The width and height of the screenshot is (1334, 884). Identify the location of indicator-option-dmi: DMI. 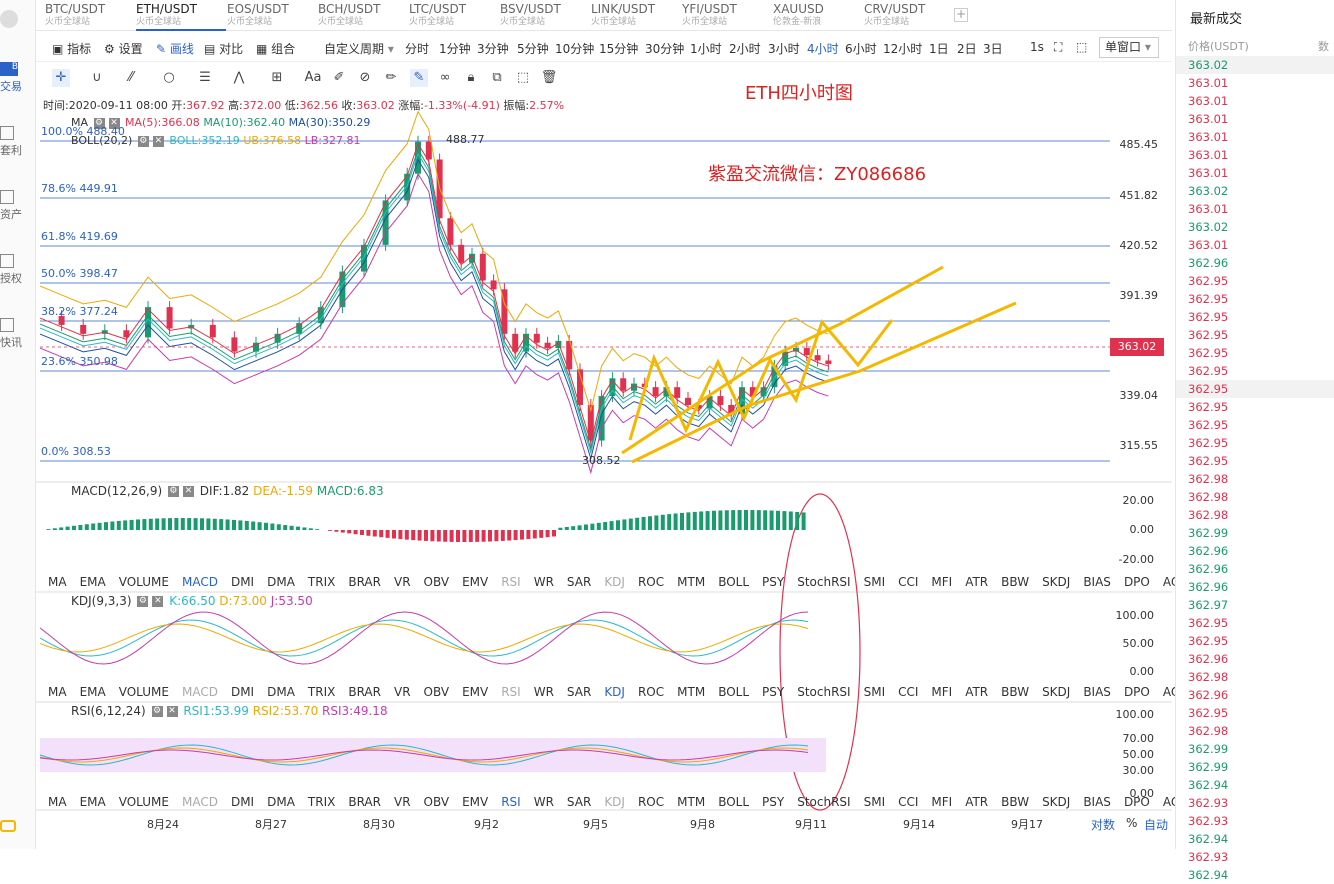
(242, 802).